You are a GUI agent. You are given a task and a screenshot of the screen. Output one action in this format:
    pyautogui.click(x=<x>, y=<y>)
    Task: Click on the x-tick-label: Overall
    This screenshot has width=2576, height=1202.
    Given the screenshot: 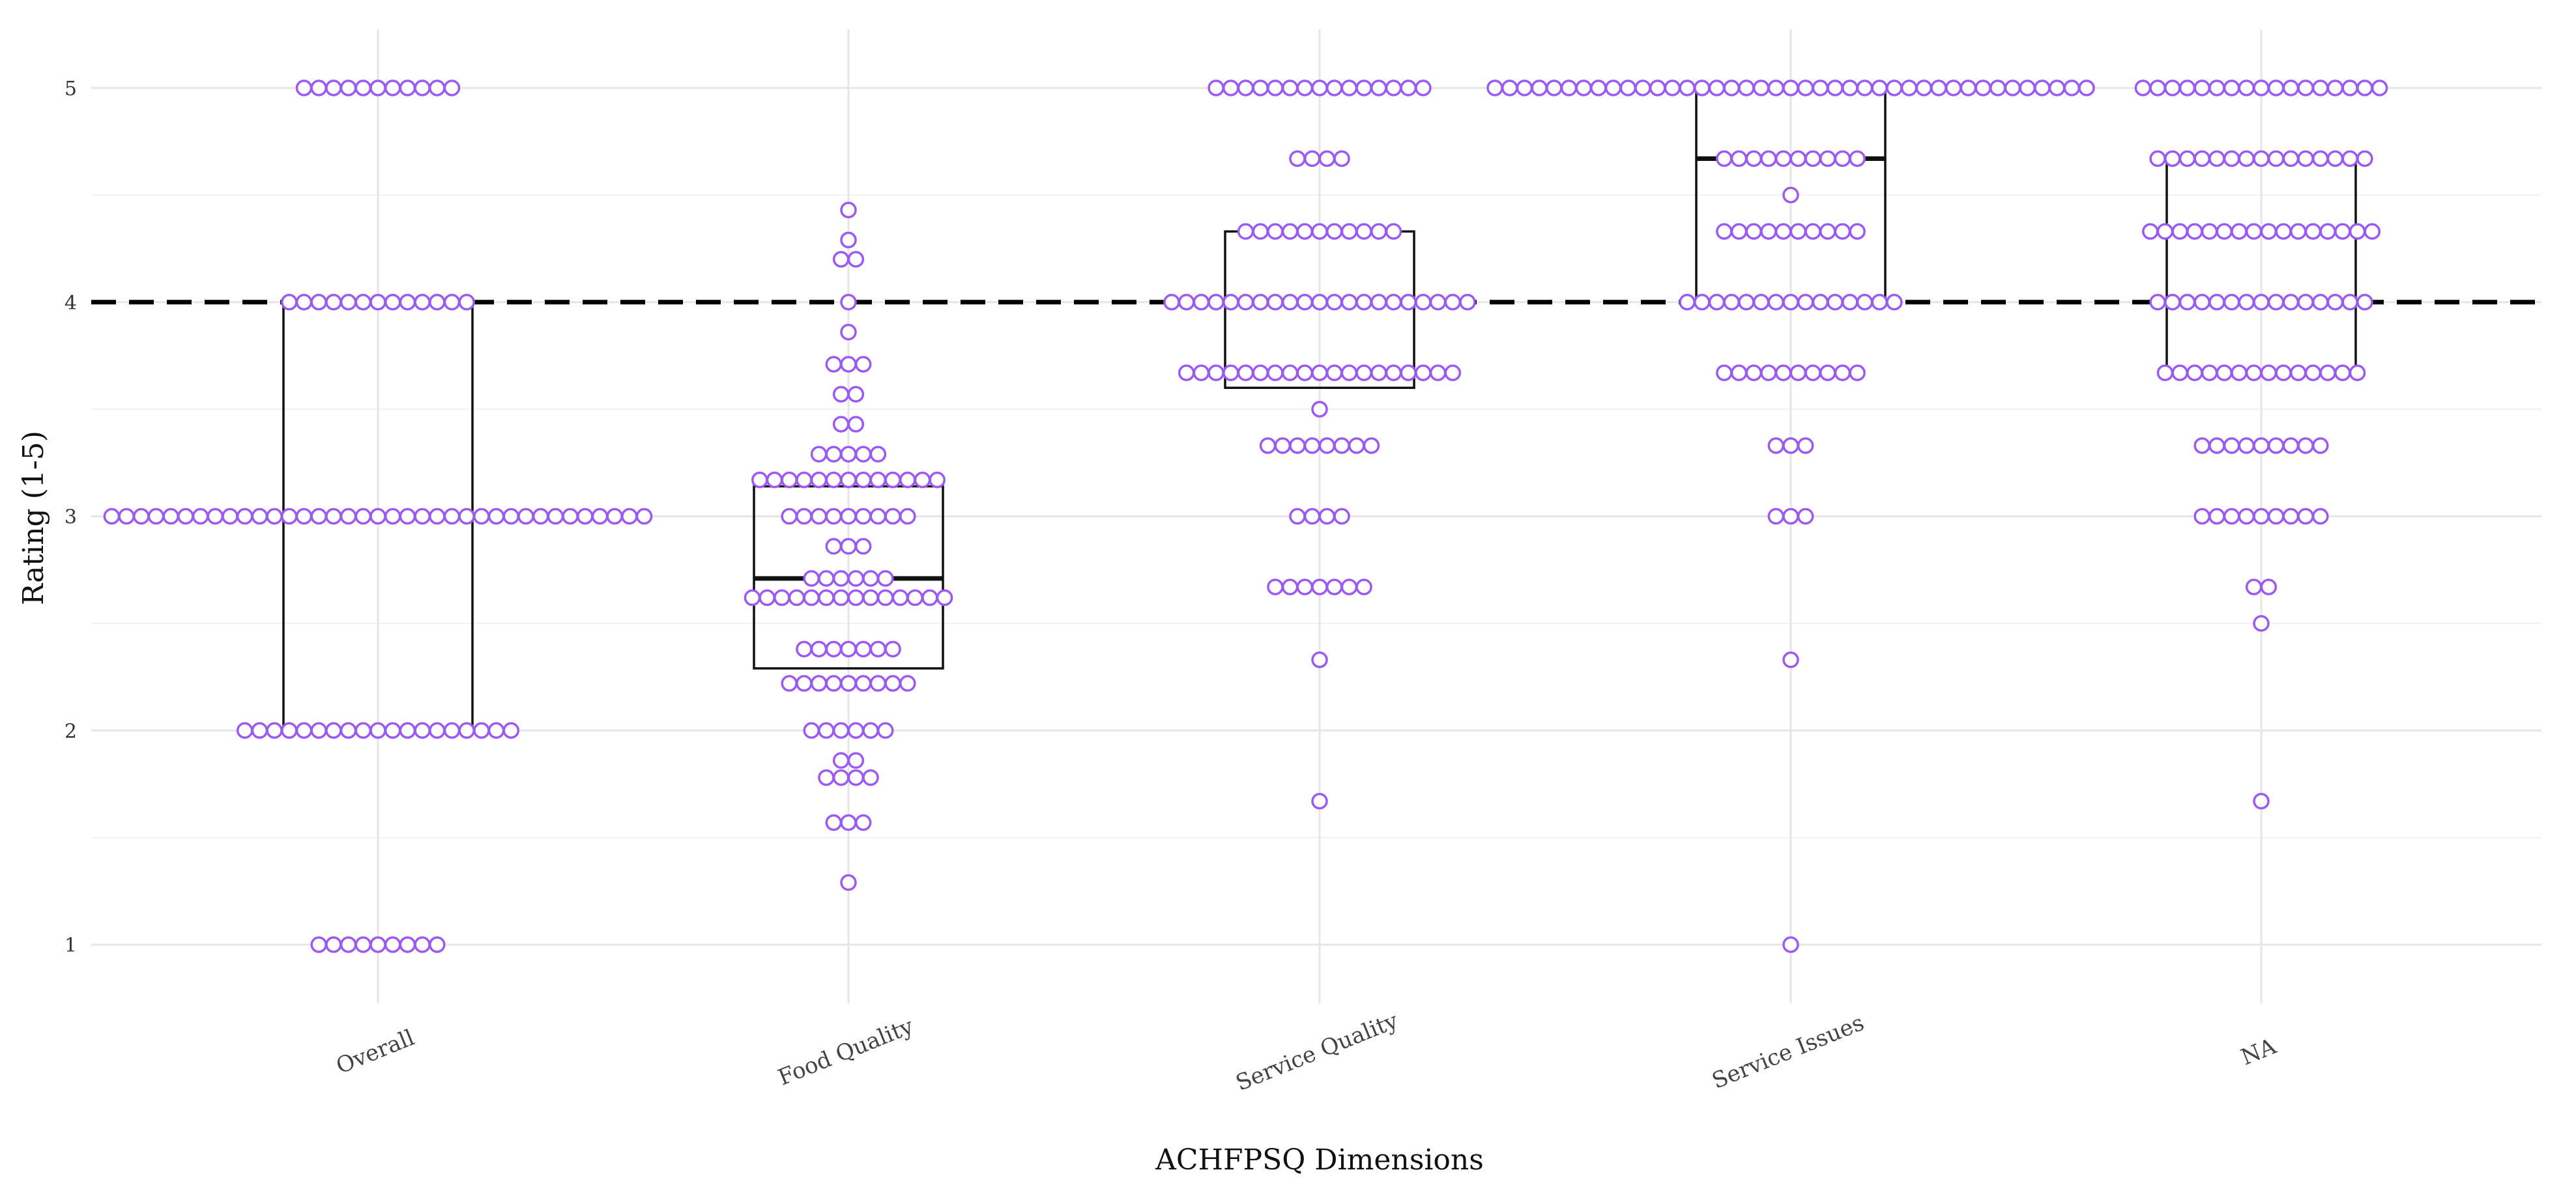 What is the action you would take?
    pyautogui.click(x=375, y=1052)
    